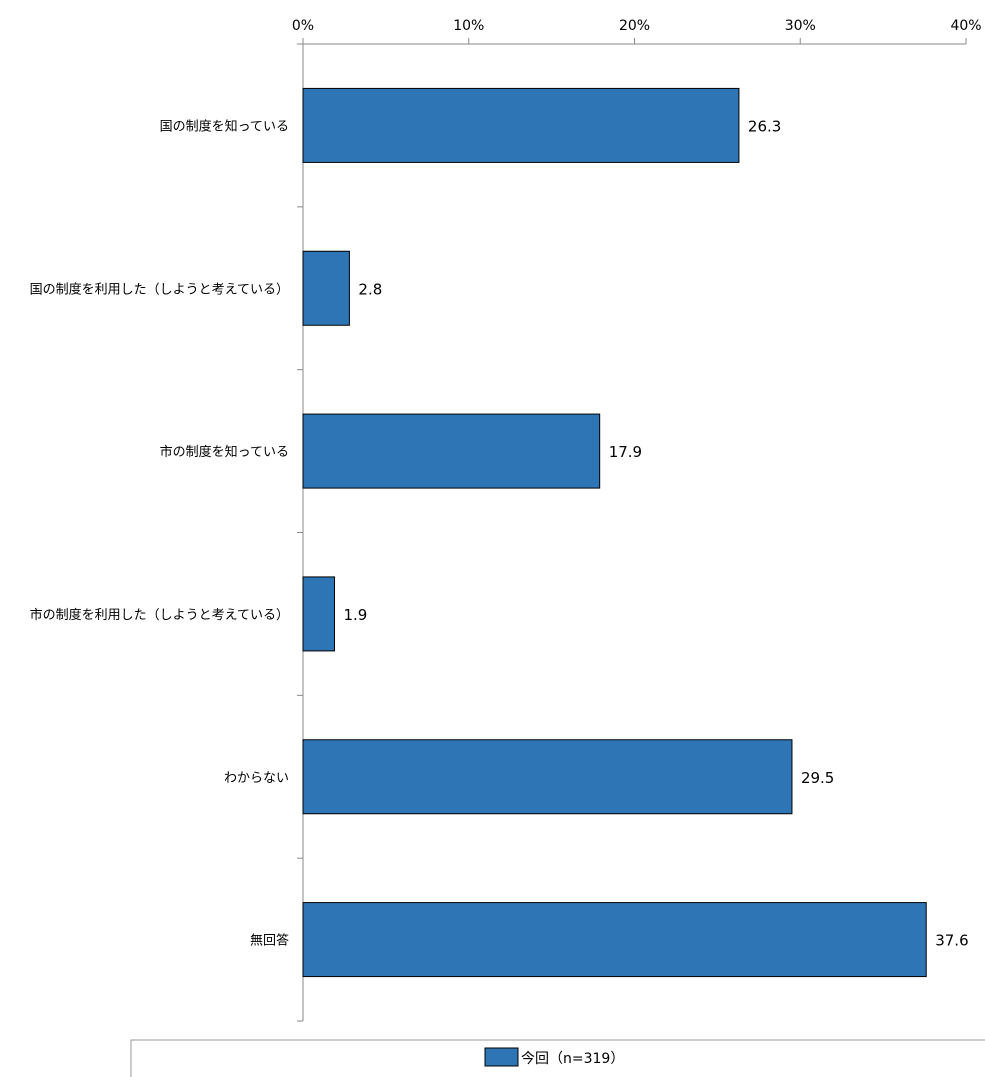  I want to click on legend-box, so click(557, 1058).